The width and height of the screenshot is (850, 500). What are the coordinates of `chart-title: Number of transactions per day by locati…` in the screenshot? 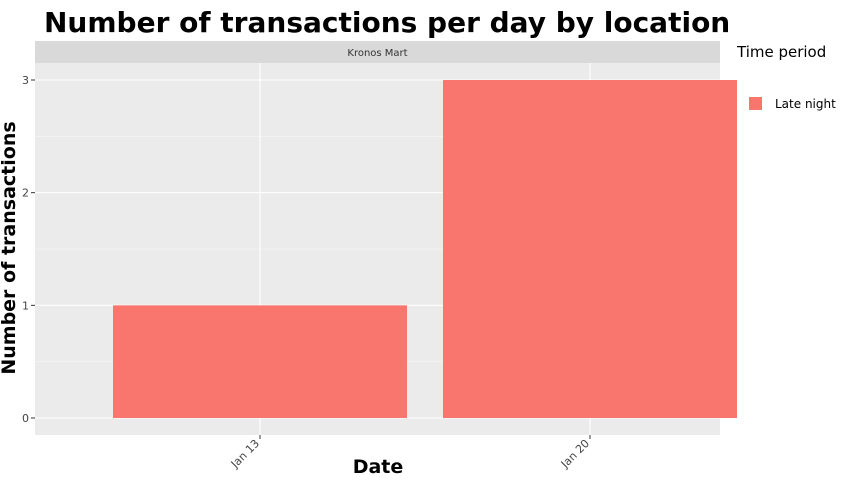 It's located at (387, 22).